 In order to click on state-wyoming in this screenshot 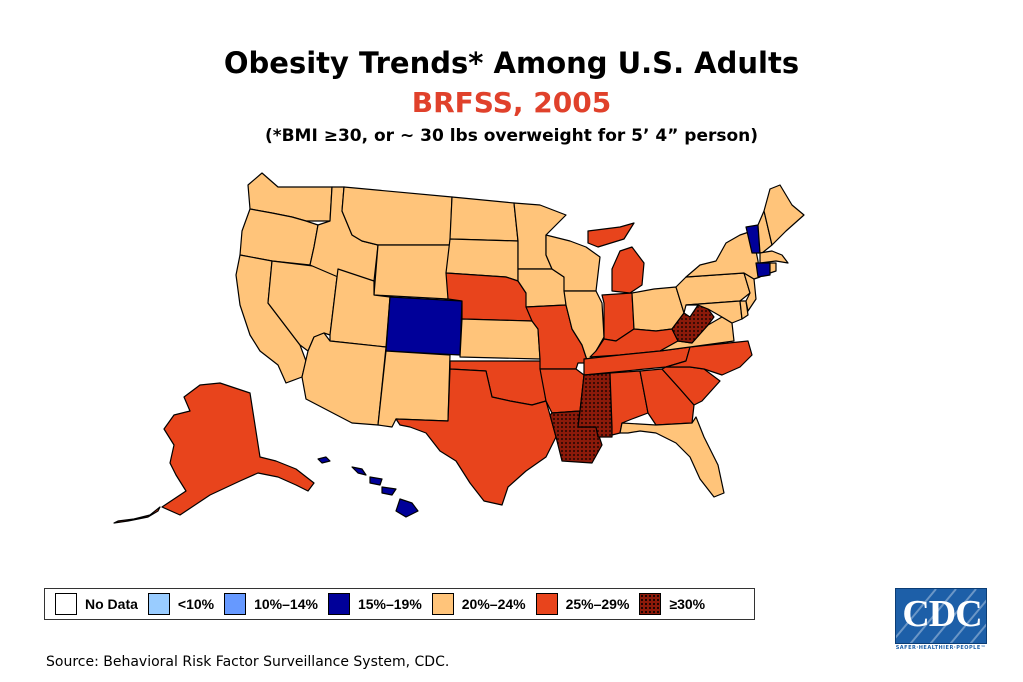, I will do `click(412, 272)`.